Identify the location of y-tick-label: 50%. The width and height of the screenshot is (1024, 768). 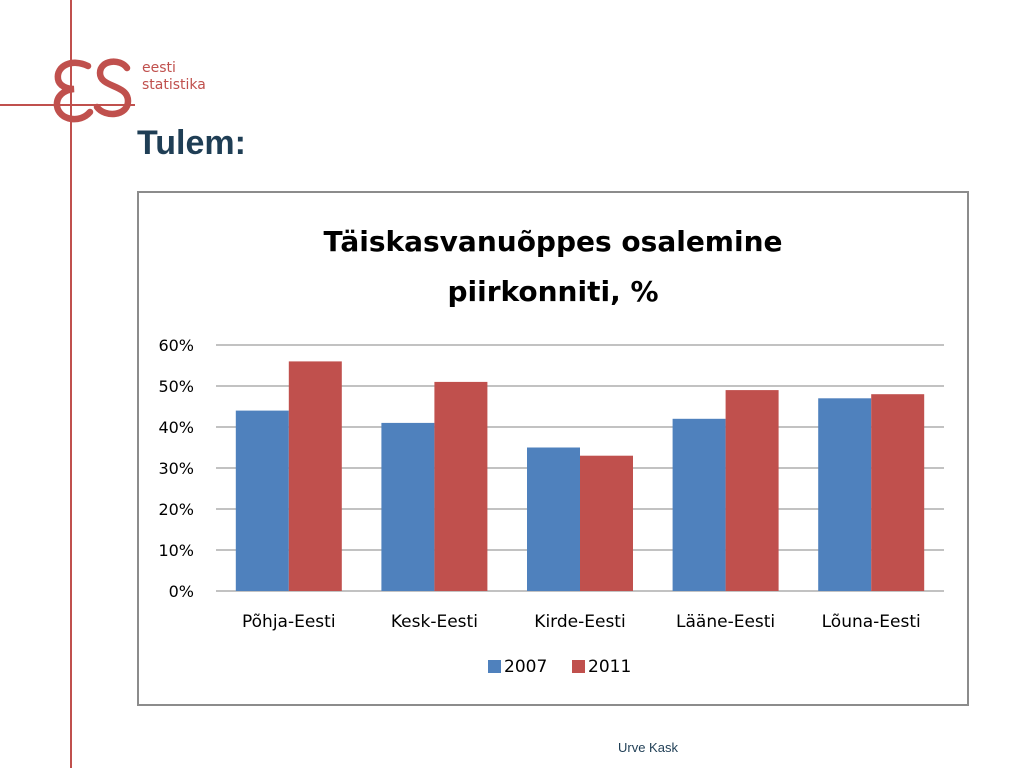
(176, 386).